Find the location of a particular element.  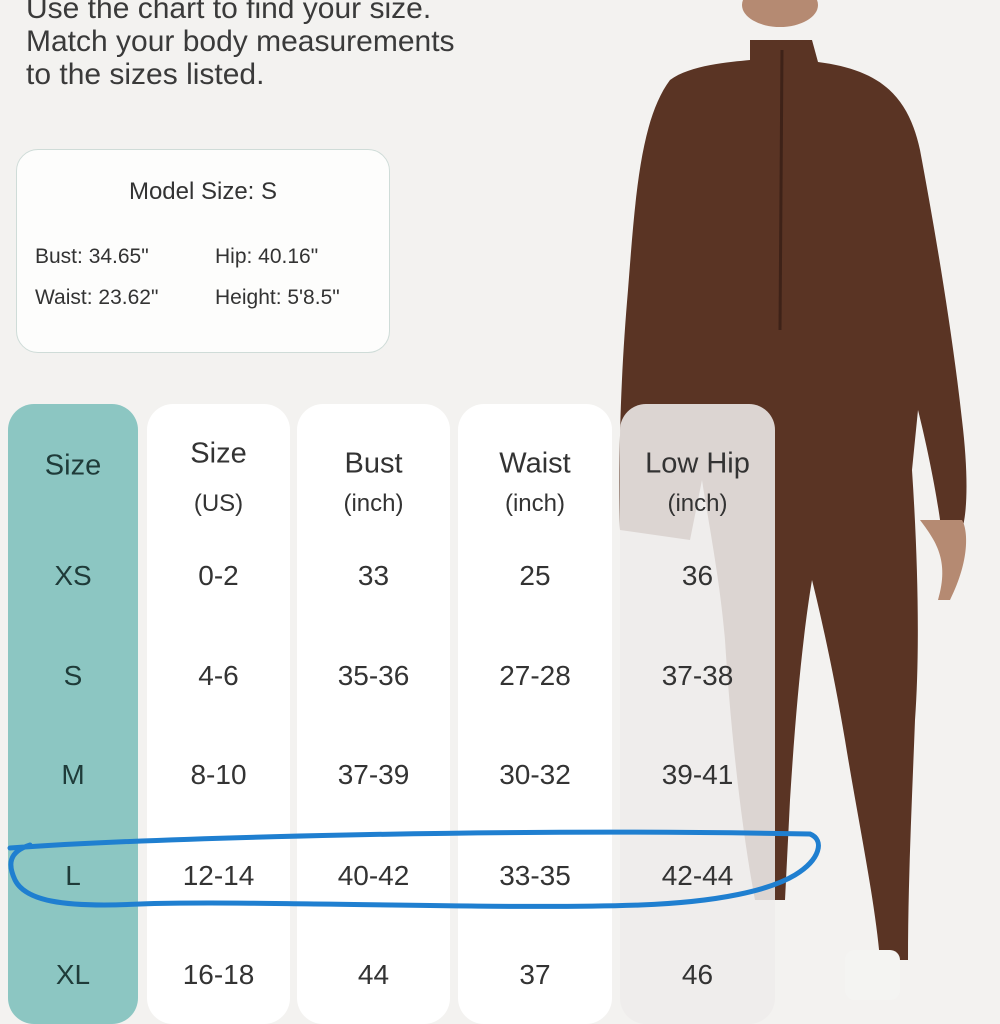

waist-cell: 33-35 is located at coordinates (535, 875).